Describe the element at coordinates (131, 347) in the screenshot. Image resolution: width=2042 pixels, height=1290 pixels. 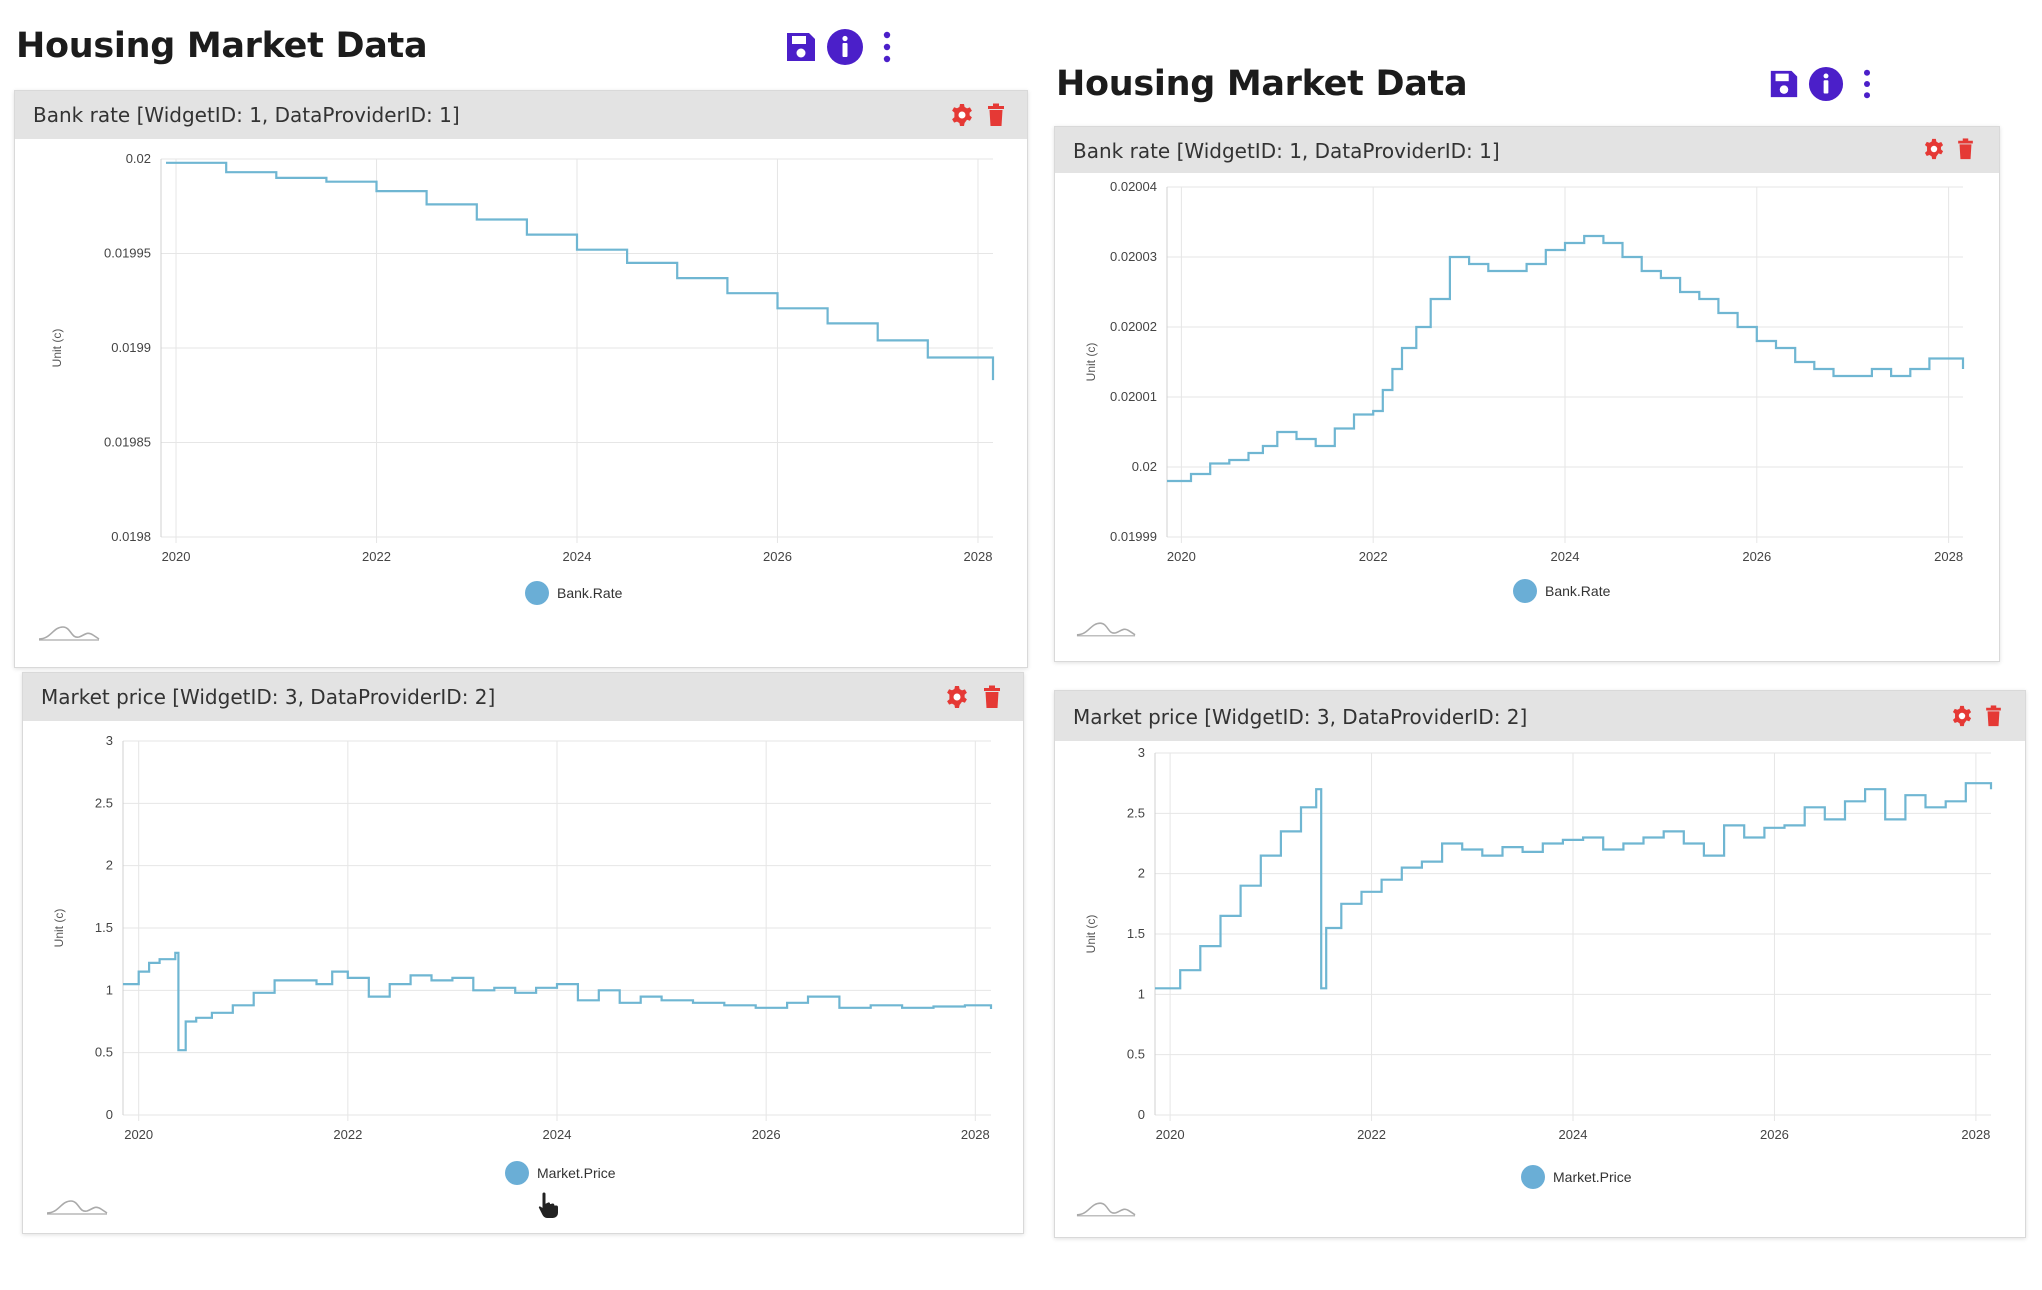
I see `y-tick-label: 0.0199` at that location.